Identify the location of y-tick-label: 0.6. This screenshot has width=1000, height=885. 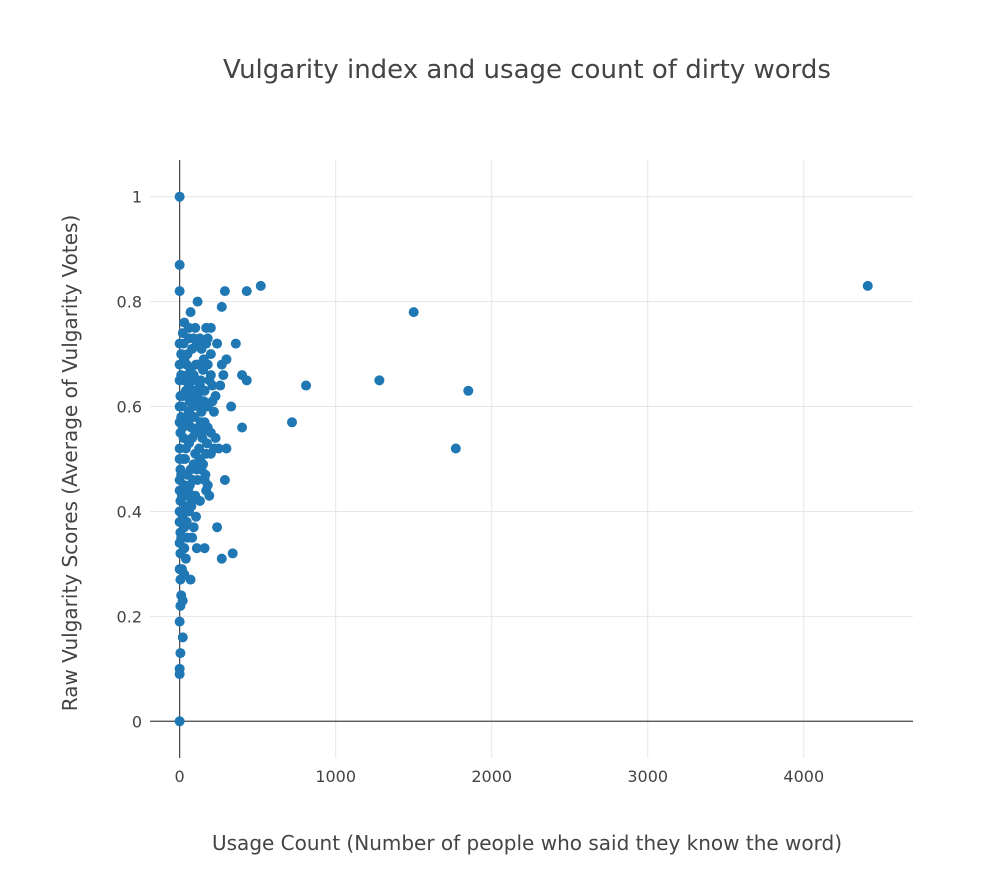
(129, 407).